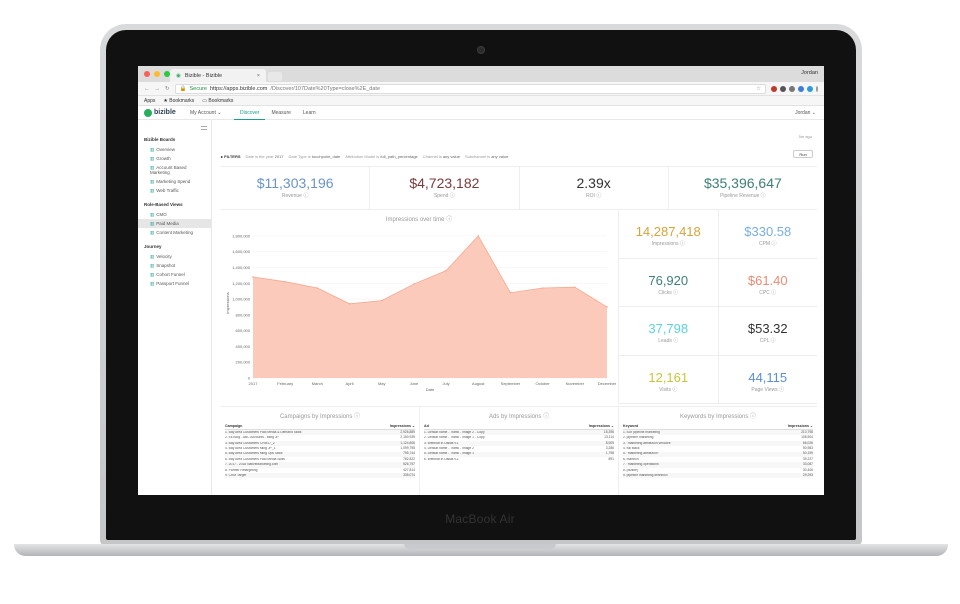 The width and height of the screenshot is (960, 604). What do you see at coordinates (174, 265) in the screenshot?
I see `sidebar-item-snapshot: ▥ Snapshot` at bounding box center [174, 265].